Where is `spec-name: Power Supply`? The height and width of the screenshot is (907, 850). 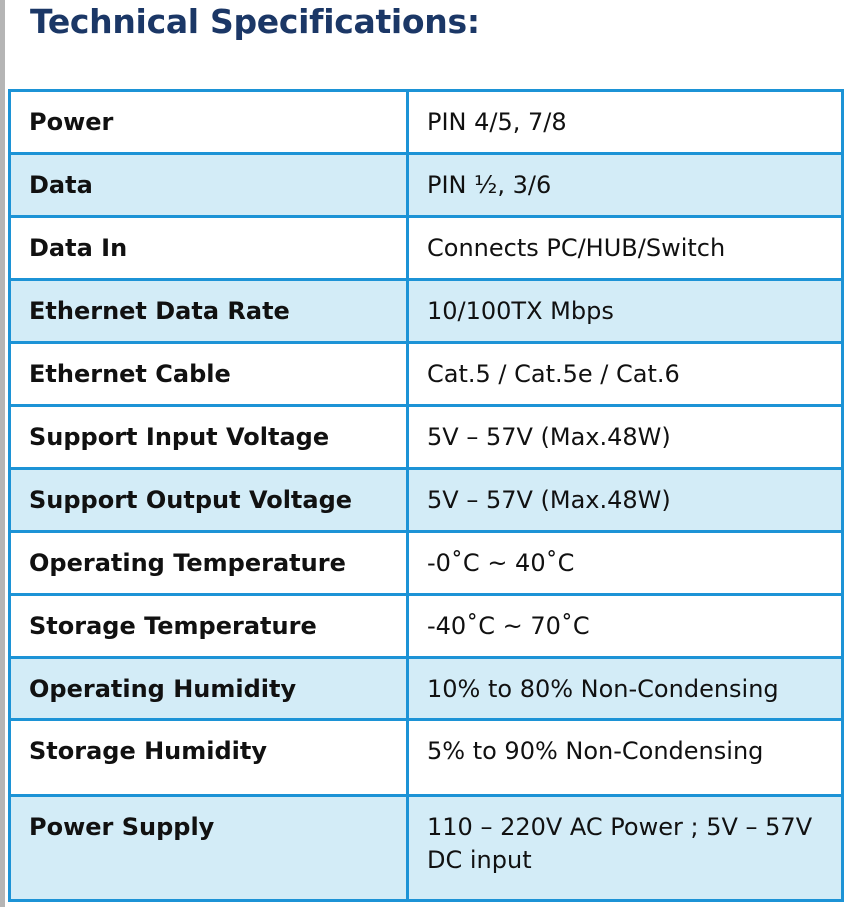
spec-name: Power Supply is located at coordinates (208, 848).